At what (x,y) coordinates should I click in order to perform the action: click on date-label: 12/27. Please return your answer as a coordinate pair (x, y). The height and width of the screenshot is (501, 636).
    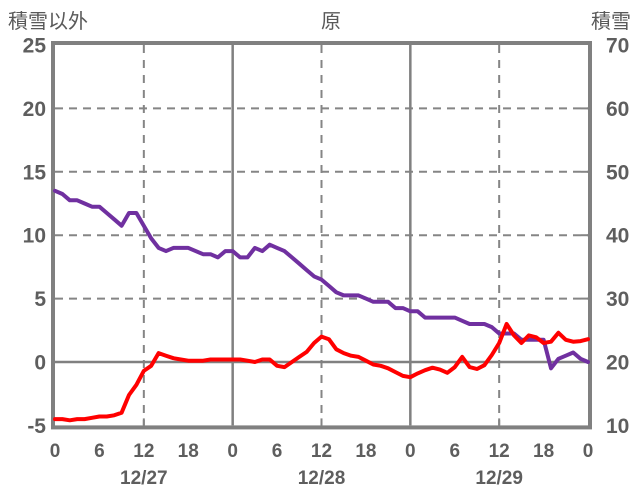
    Looking at the image, I should click on (144, 478).